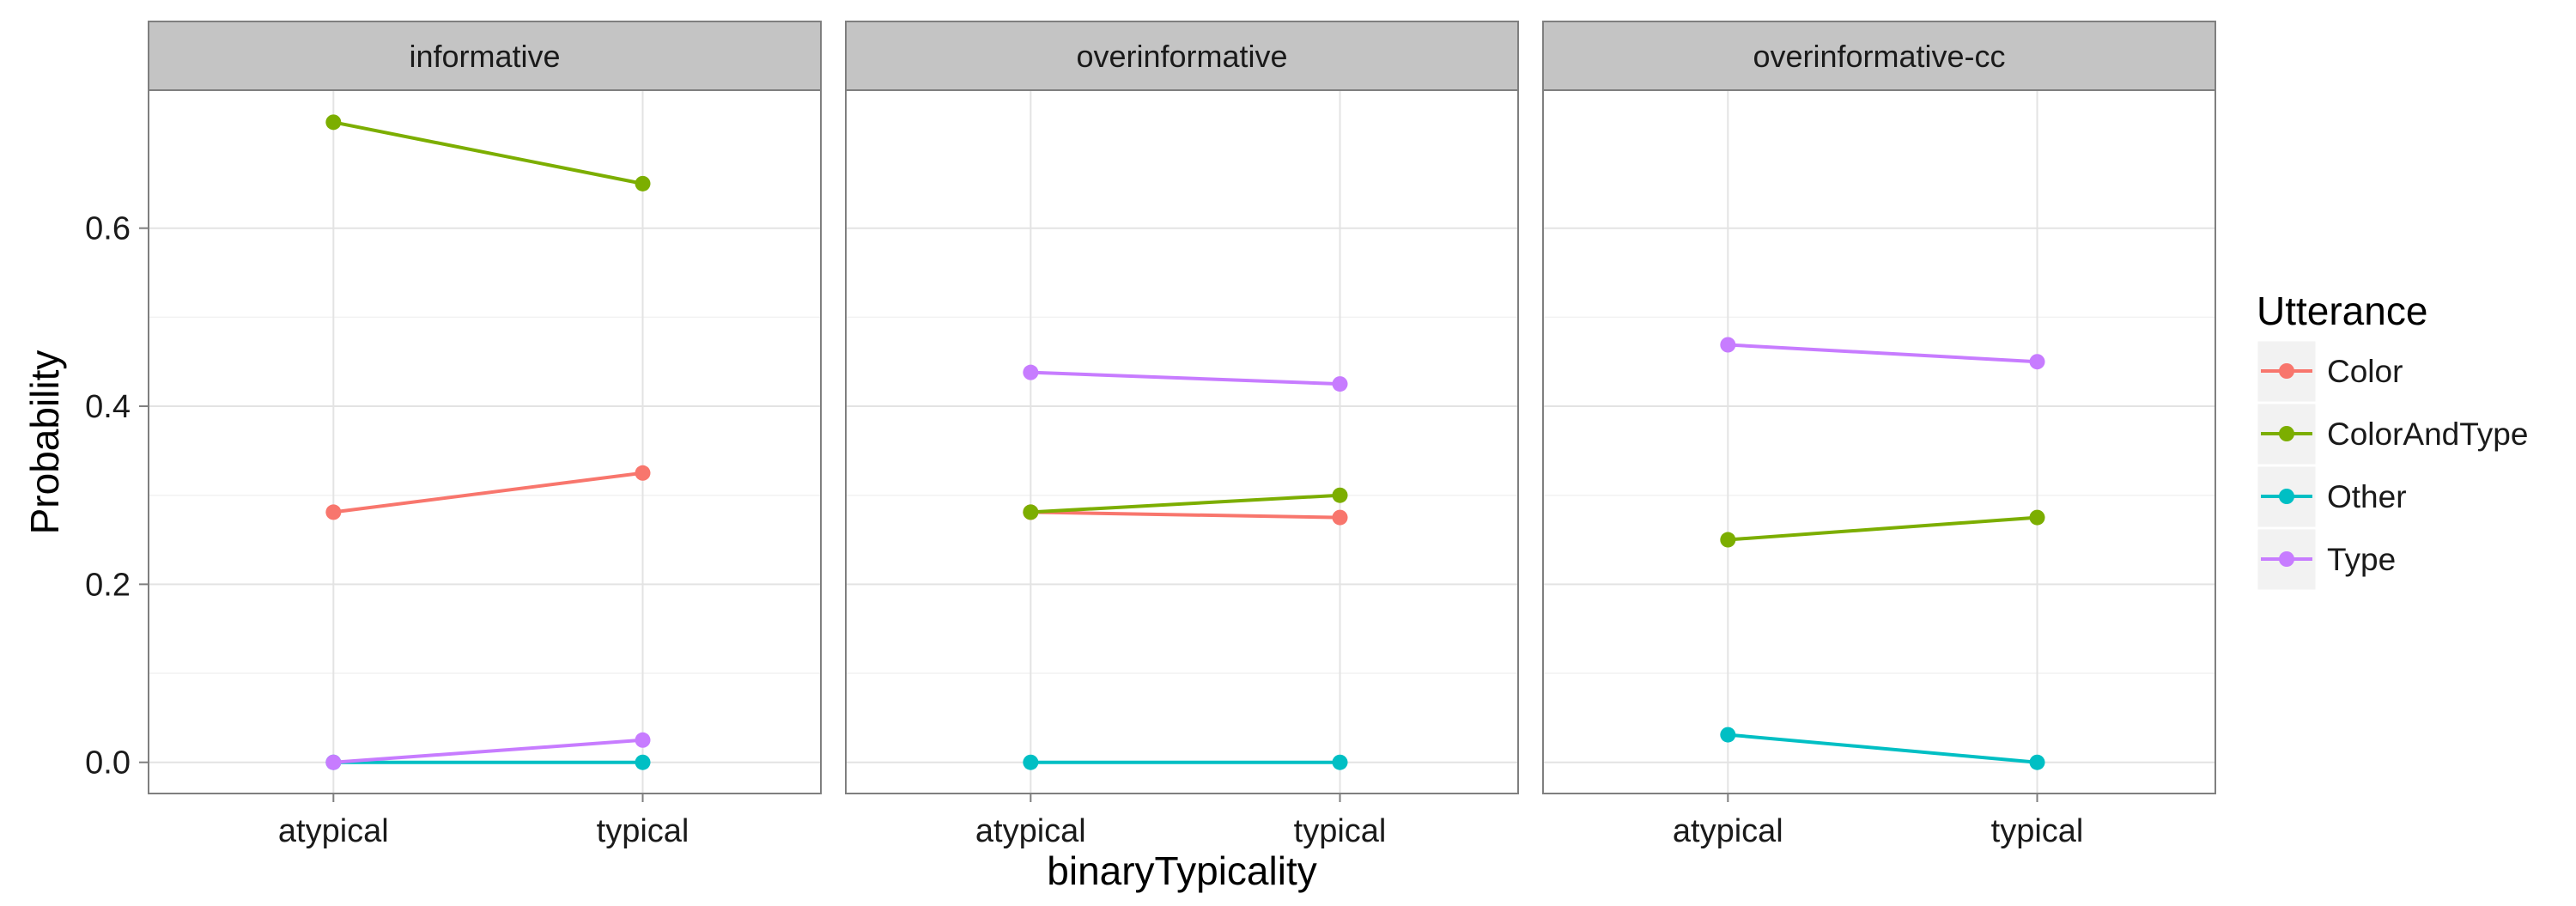  I want to click on series-line-other, so click(1883, 749).